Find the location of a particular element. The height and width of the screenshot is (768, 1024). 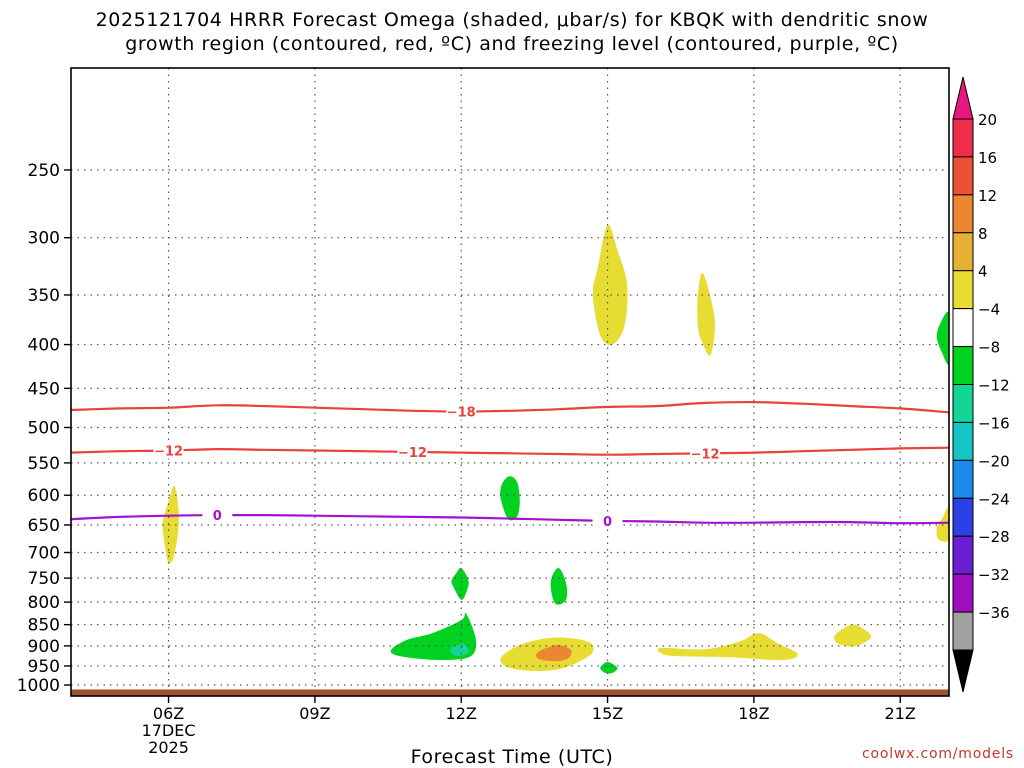

x-tick-label: 09Z is located at coordinates (314, 713).